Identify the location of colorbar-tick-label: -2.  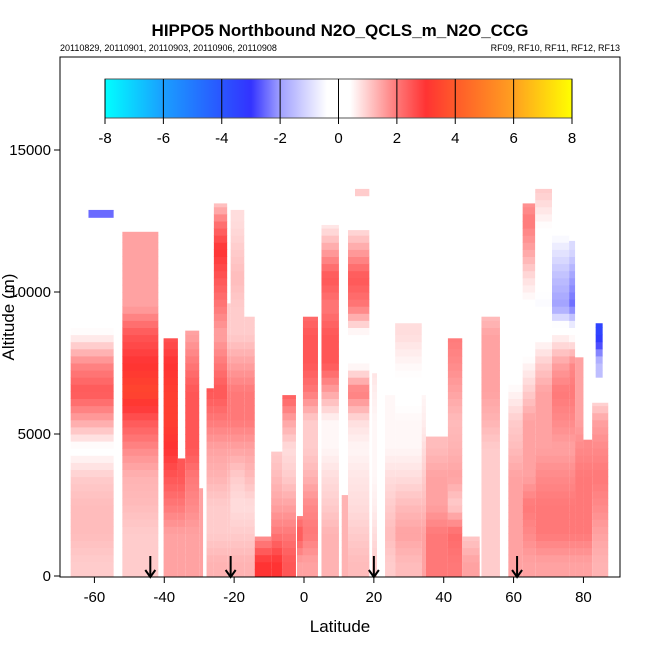
(279, 138).